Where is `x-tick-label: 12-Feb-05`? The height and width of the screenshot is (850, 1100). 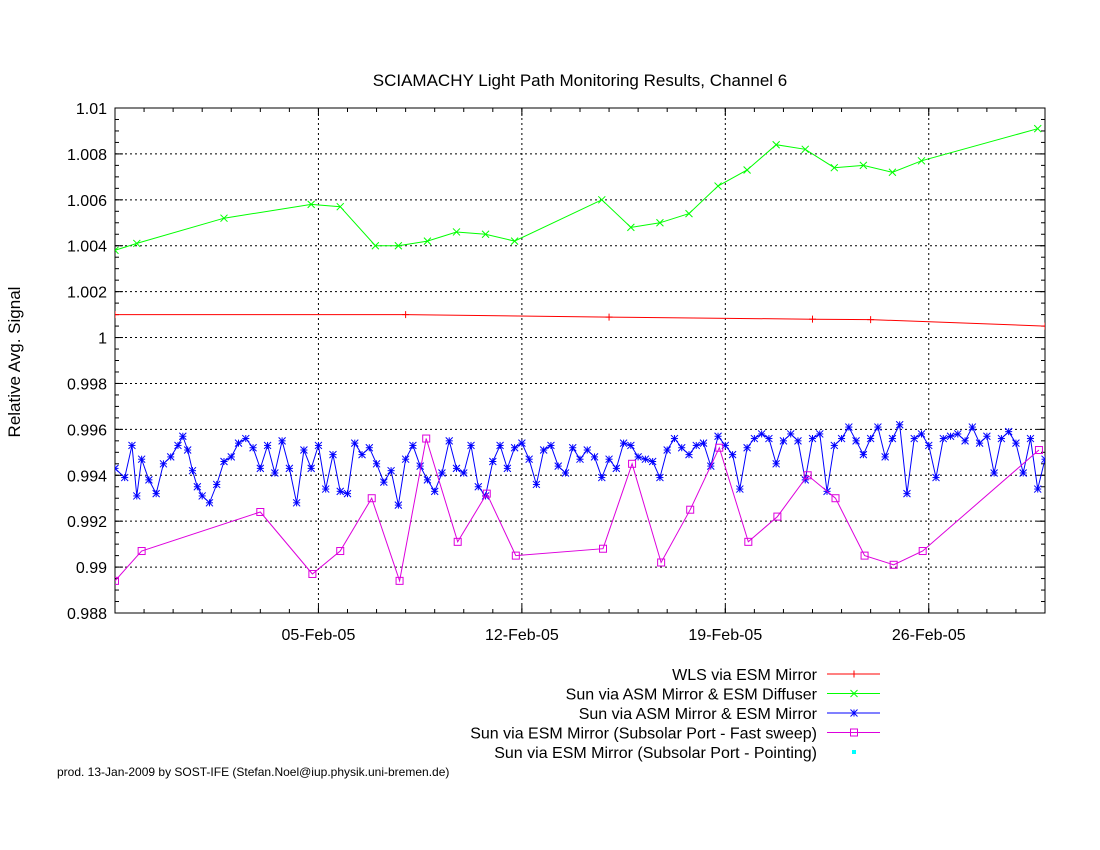
x-tick-label: 12-Feb-05 is located at coordinates (522, 635).